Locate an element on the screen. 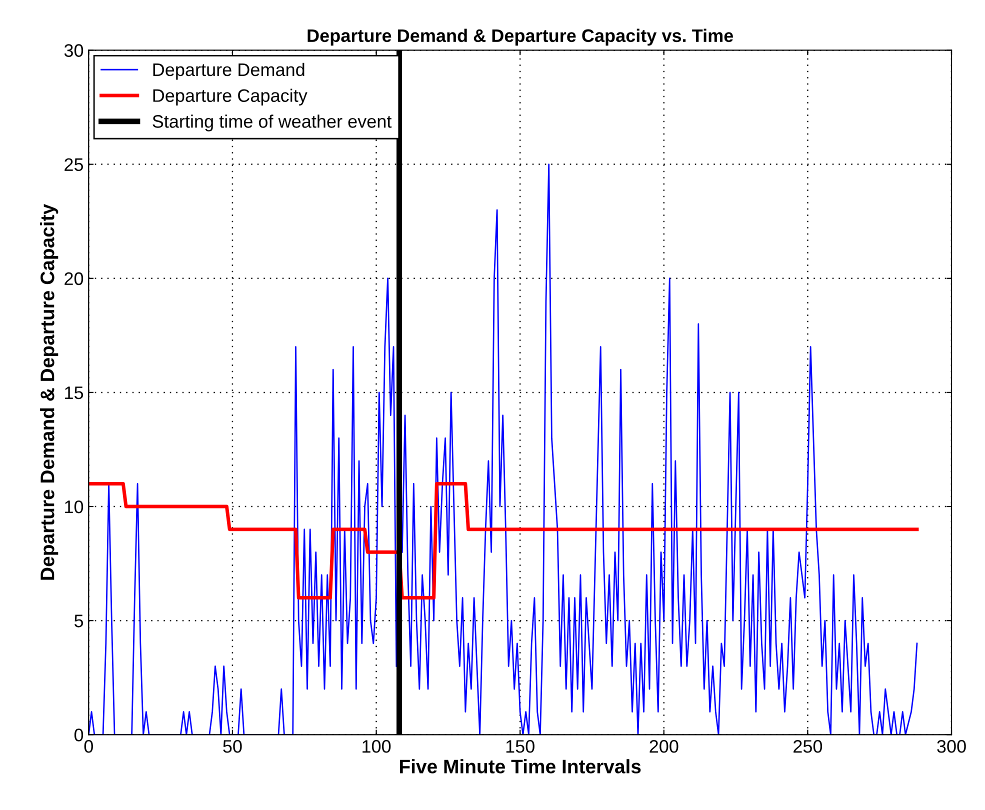 The width and height of the screenshot is (985, 810). y-tick-label: 25 is located at coordinates (74, 165).